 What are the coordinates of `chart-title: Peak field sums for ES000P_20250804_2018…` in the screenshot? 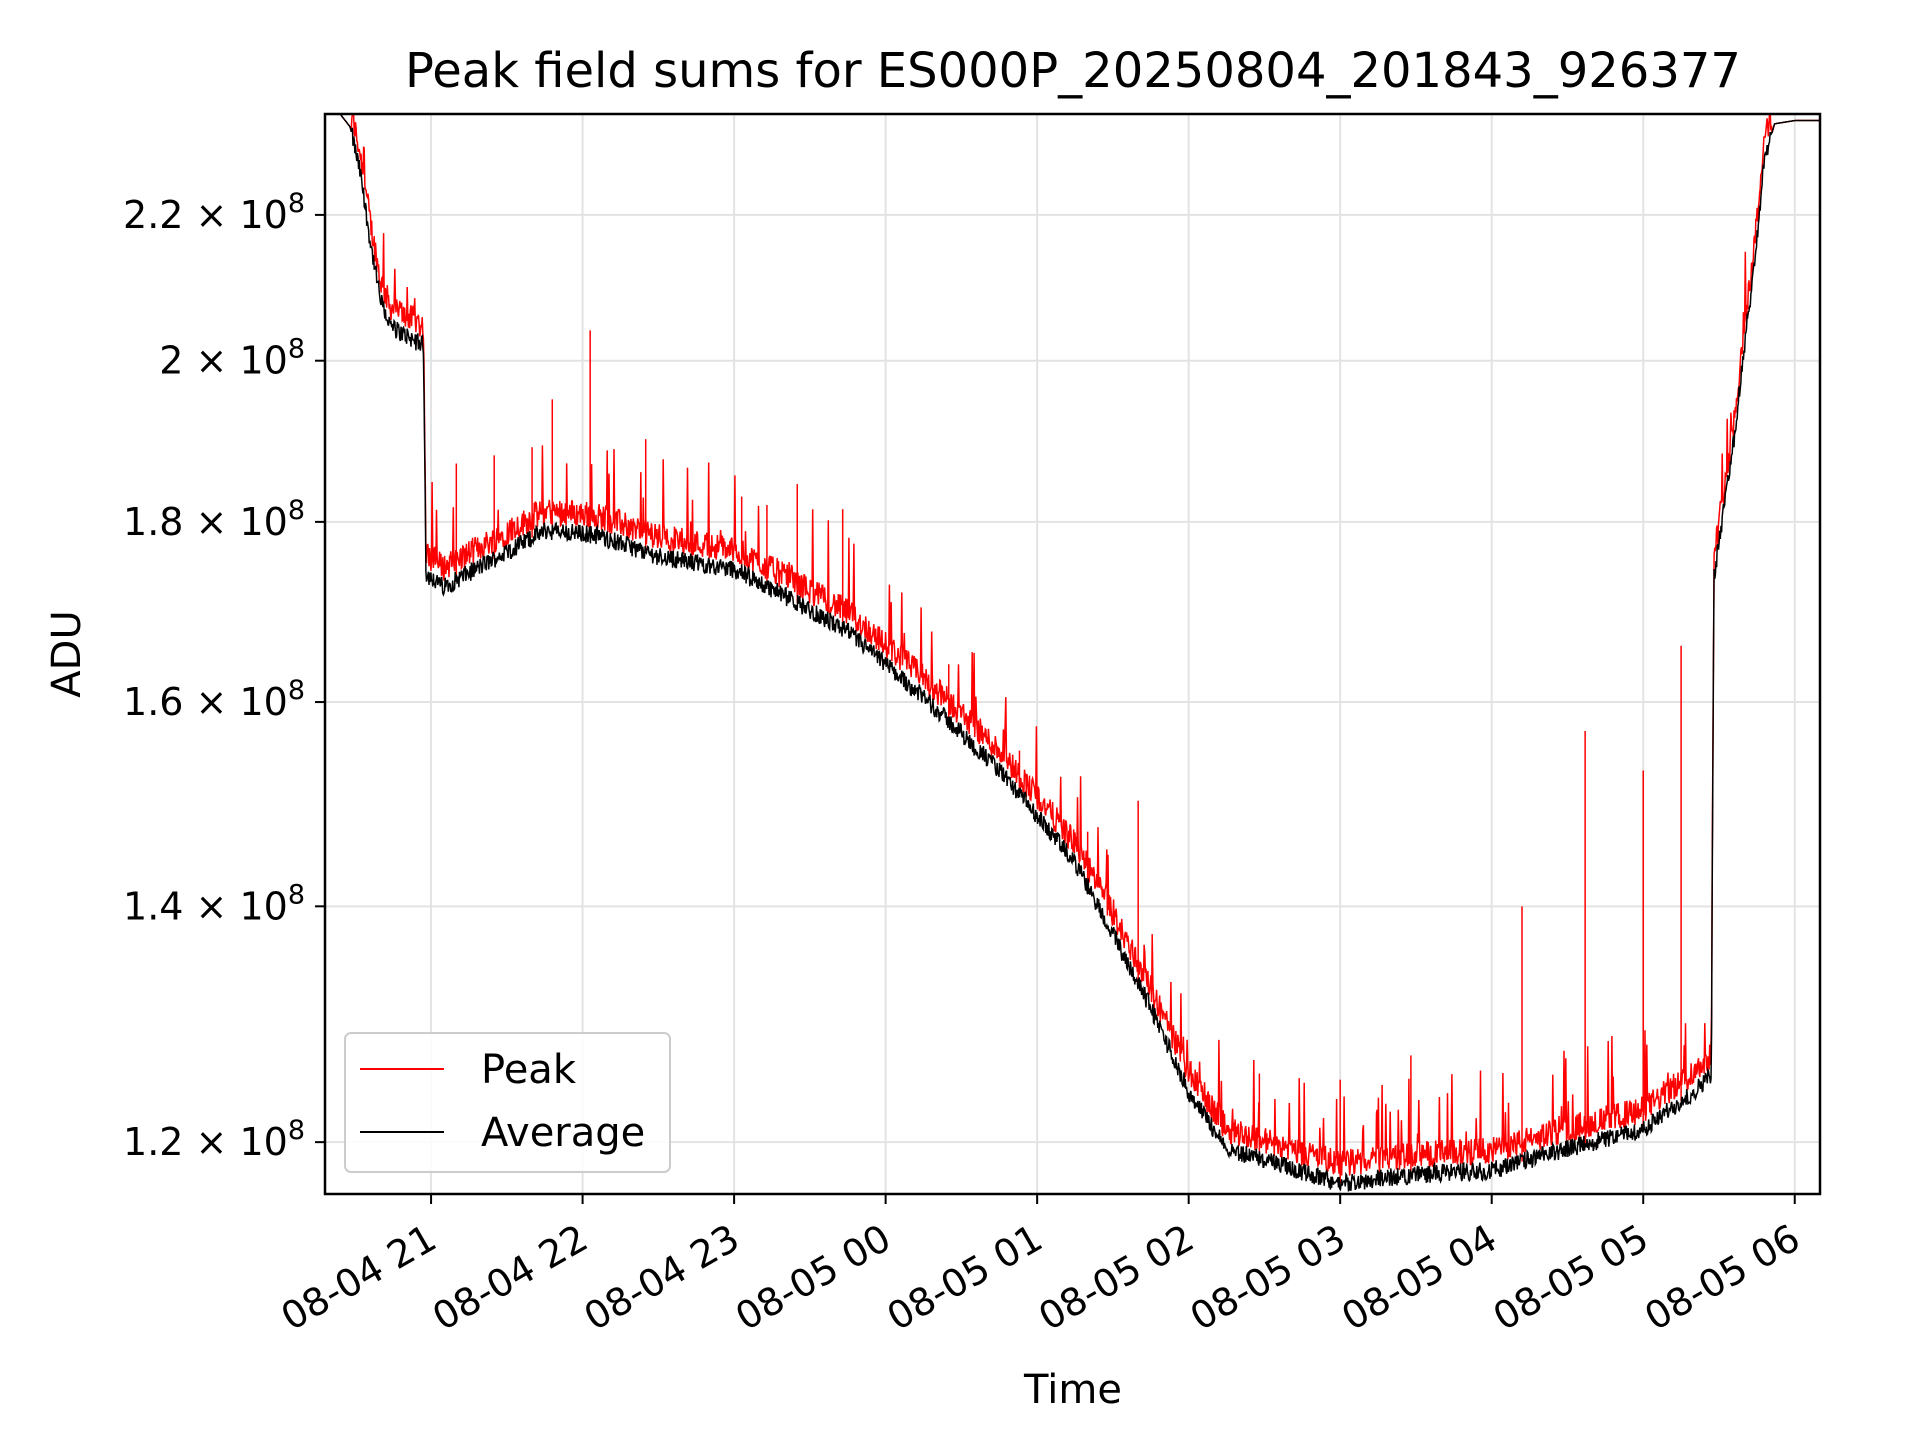 It's located at (1073, 71).